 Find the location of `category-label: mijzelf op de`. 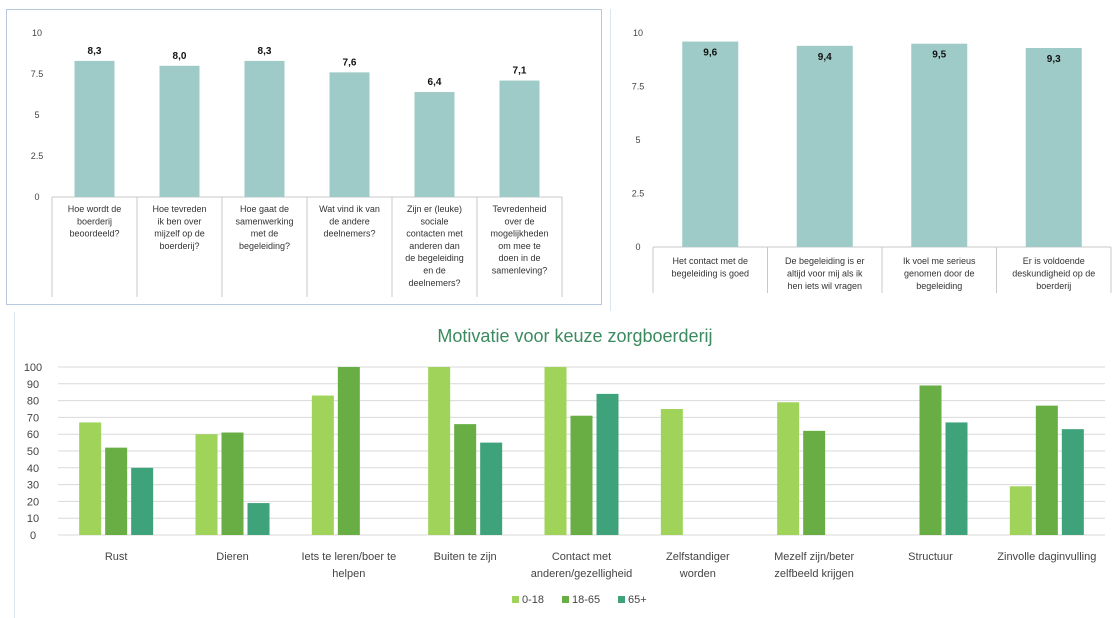

category-label: mijzelf op de is located at coordinates (179, 234).